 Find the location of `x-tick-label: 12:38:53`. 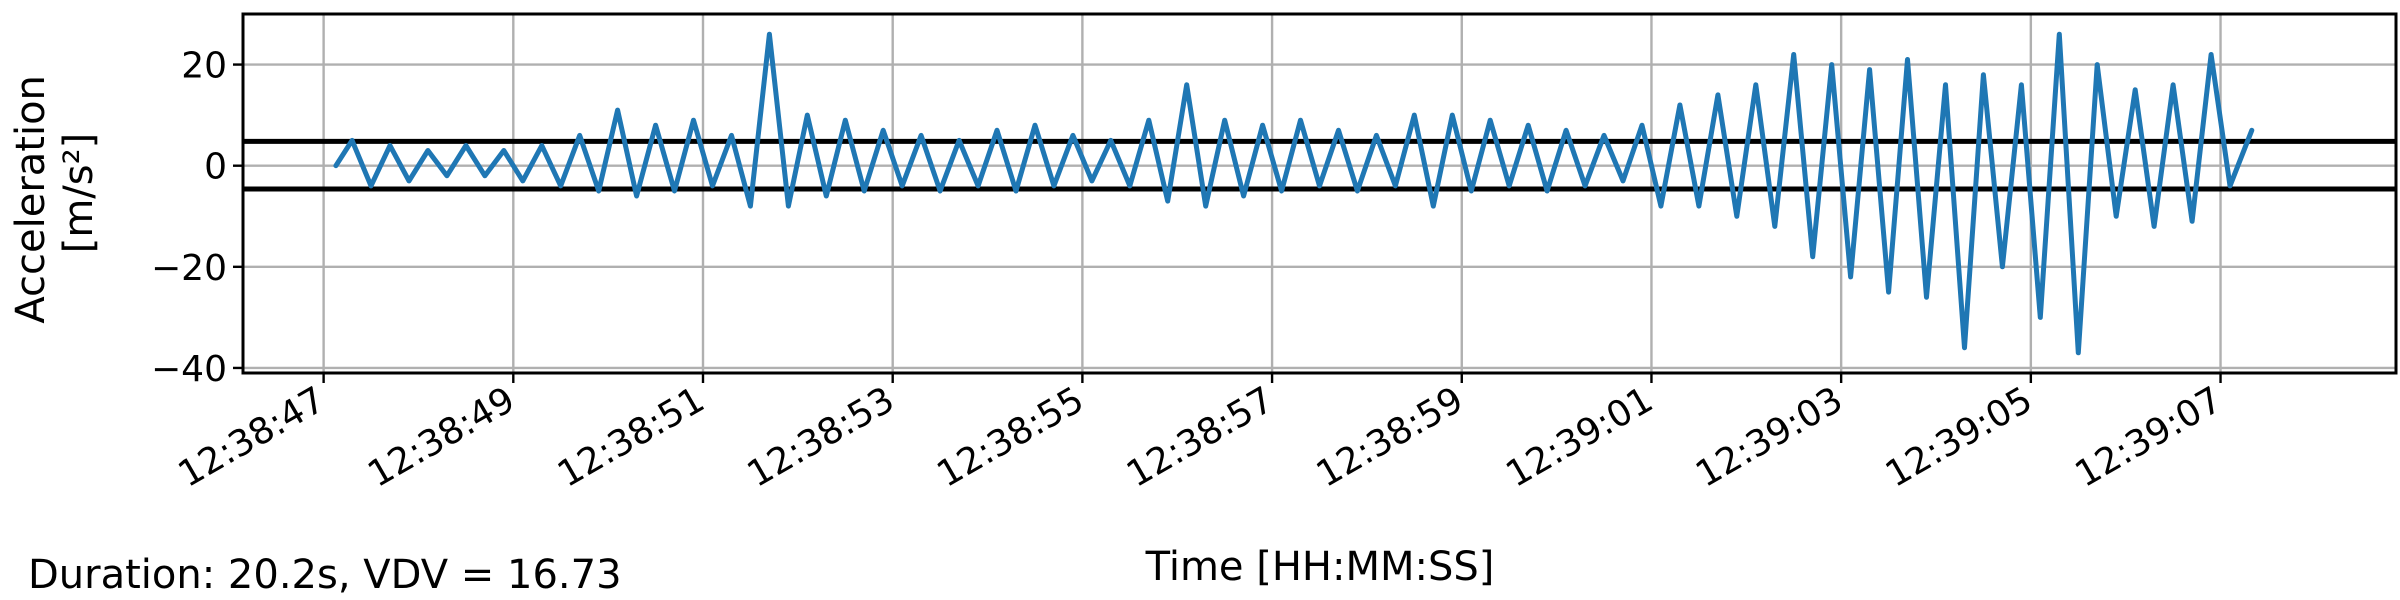

x-tick-label: 12:38:53 is located at coordinates (821, 437).